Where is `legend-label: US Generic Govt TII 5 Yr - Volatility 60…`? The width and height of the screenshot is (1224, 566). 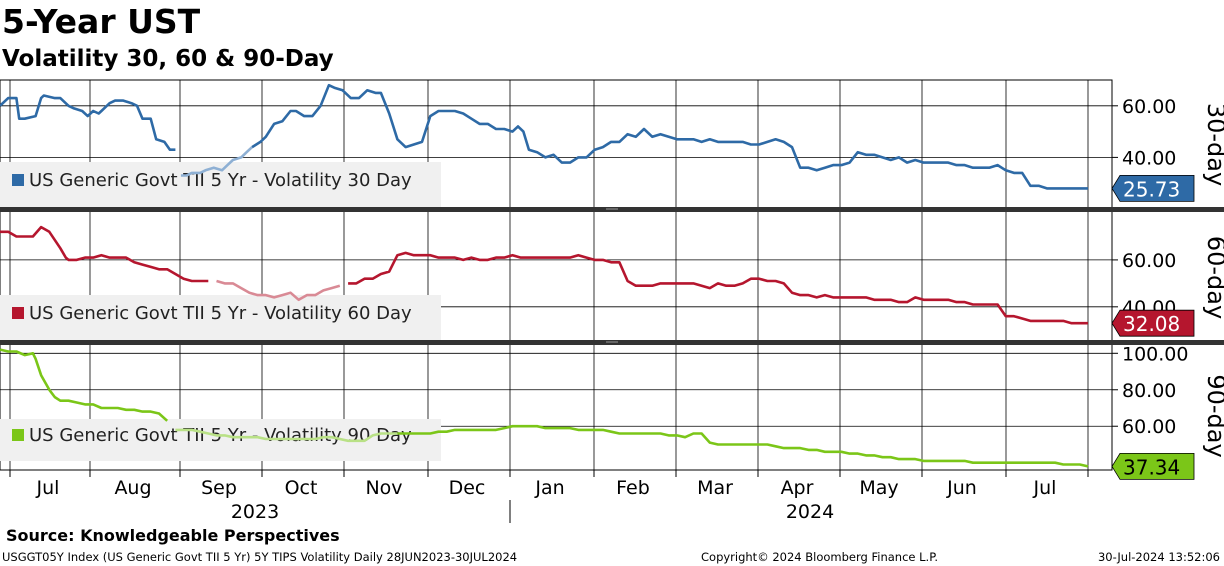 legend-label: US Generic Govt TII 5 Yr - Volatility 60… is located at coordinates (220, 313).